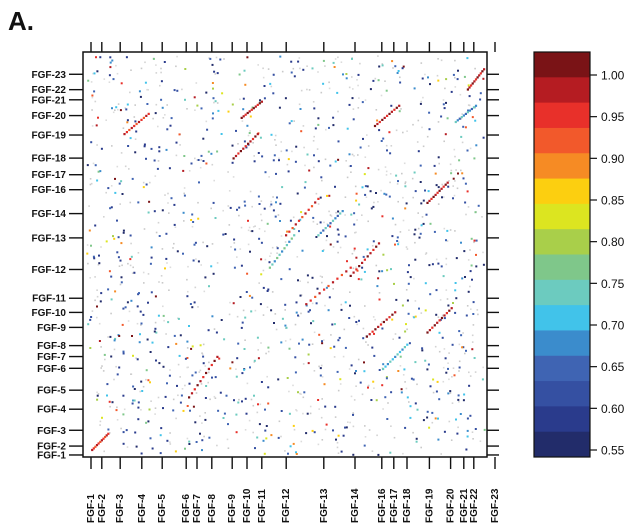 This screenshot has height=527, width=633. Describe the element at coordinates (51, 357) in the screenshot. I see `y-tick-label: FGF-7` at that location.